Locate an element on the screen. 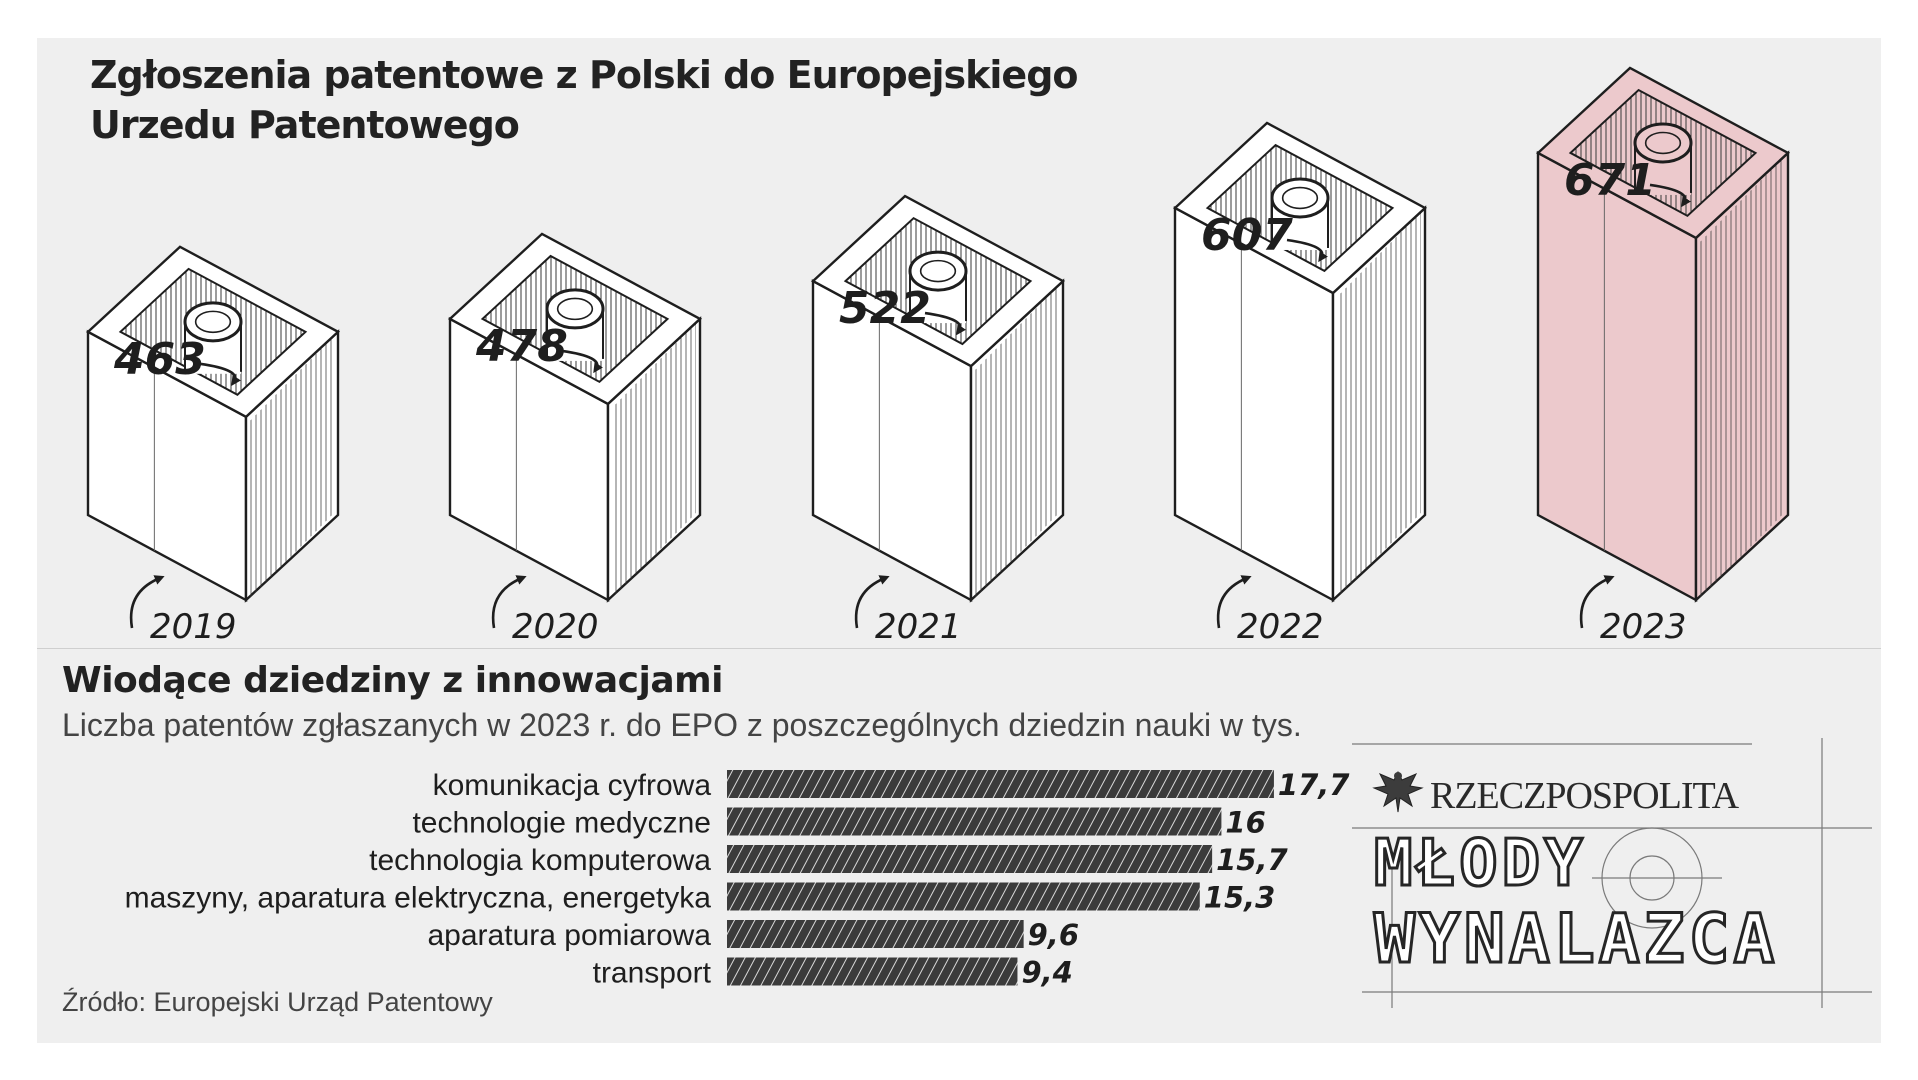 Image resolution: width=1918 pixels, height=1080 pixels. bar-value-label: 15,3 is located at coordinates (1240, 898).